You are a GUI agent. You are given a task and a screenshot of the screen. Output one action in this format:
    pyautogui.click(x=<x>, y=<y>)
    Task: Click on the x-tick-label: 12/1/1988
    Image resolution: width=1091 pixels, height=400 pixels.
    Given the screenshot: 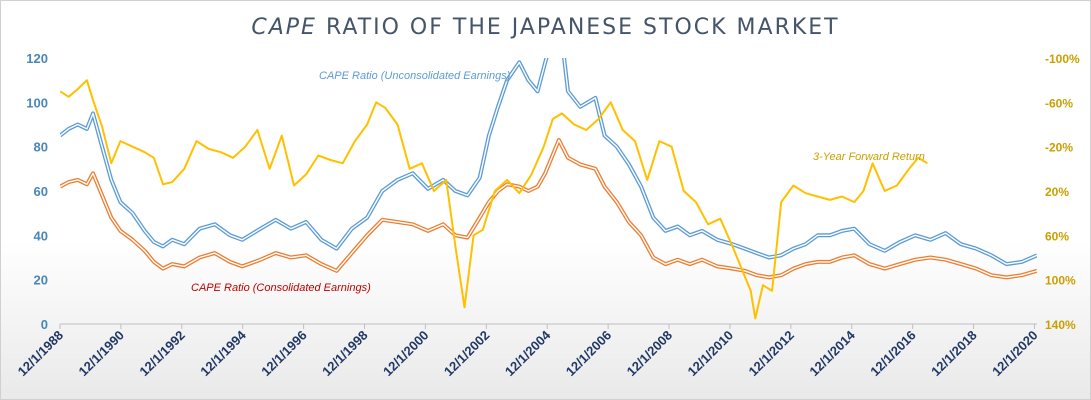 What is the action you would take?
    pyautogui.click(x=41, y=354)
    